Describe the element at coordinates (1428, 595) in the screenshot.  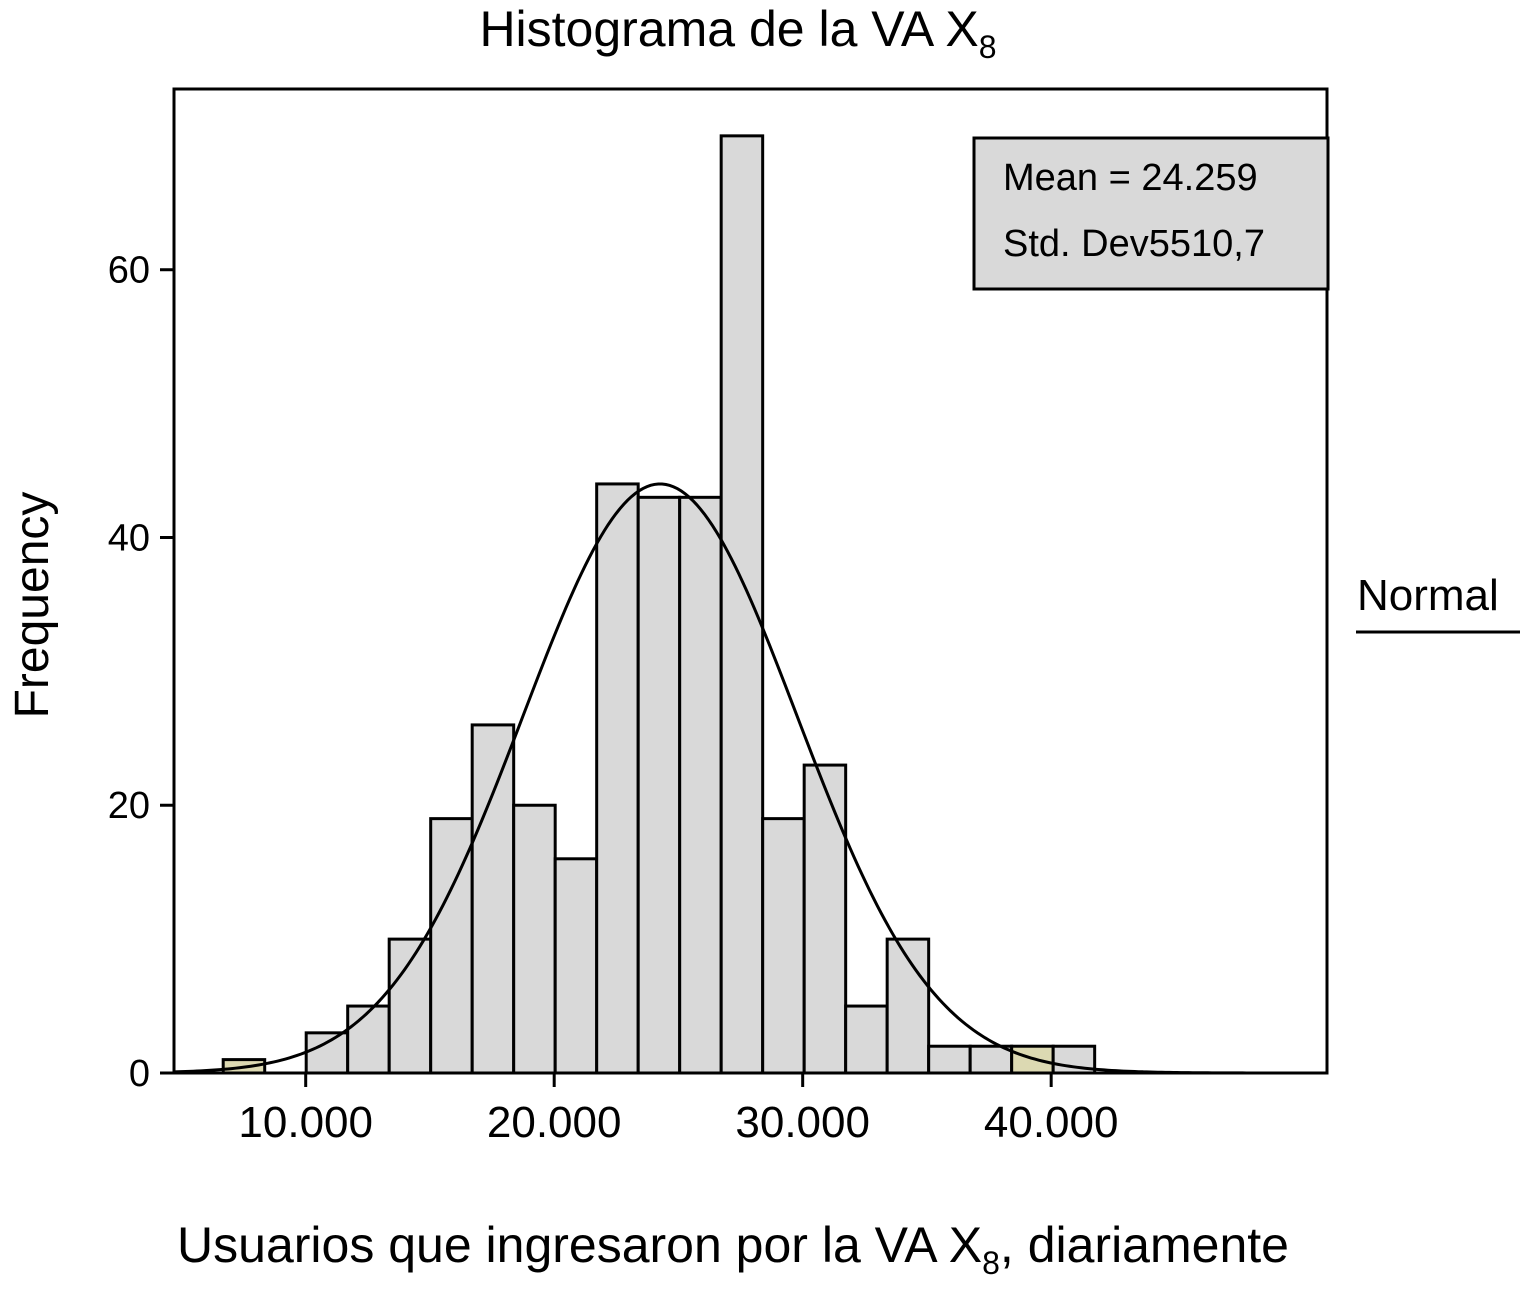
I see `legend-label-normal: Normal` at that location.